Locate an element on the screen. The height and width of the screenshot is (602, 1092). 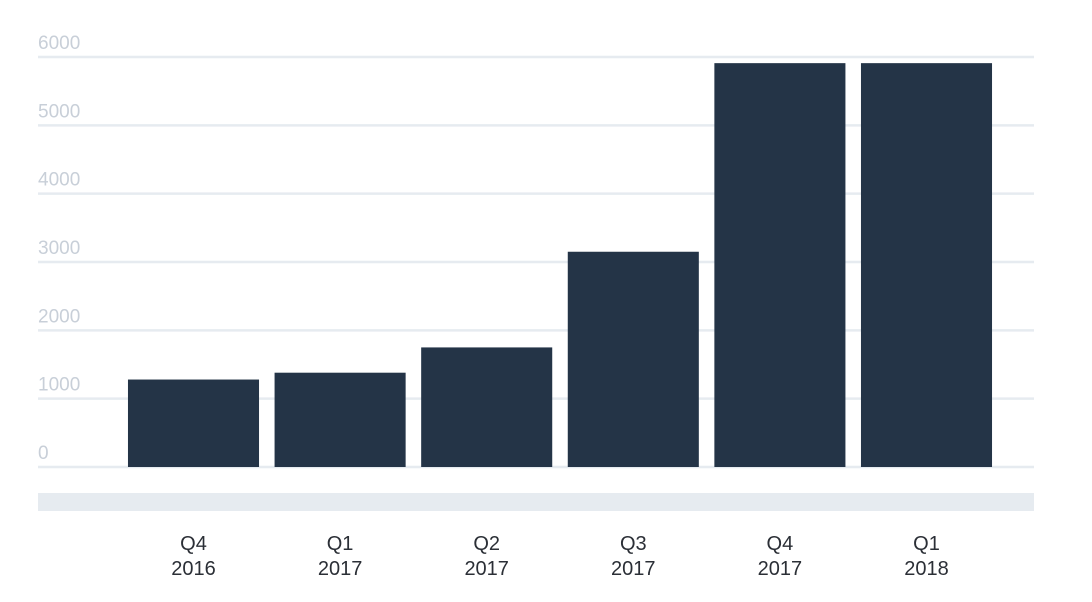
y-tick-label: 5000 is located at coordinates (59, 111).